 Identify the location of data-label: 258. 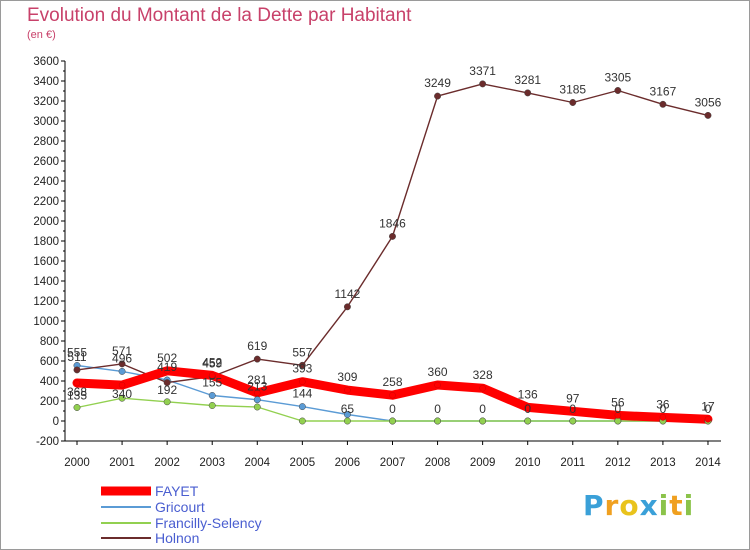
(392, 382).